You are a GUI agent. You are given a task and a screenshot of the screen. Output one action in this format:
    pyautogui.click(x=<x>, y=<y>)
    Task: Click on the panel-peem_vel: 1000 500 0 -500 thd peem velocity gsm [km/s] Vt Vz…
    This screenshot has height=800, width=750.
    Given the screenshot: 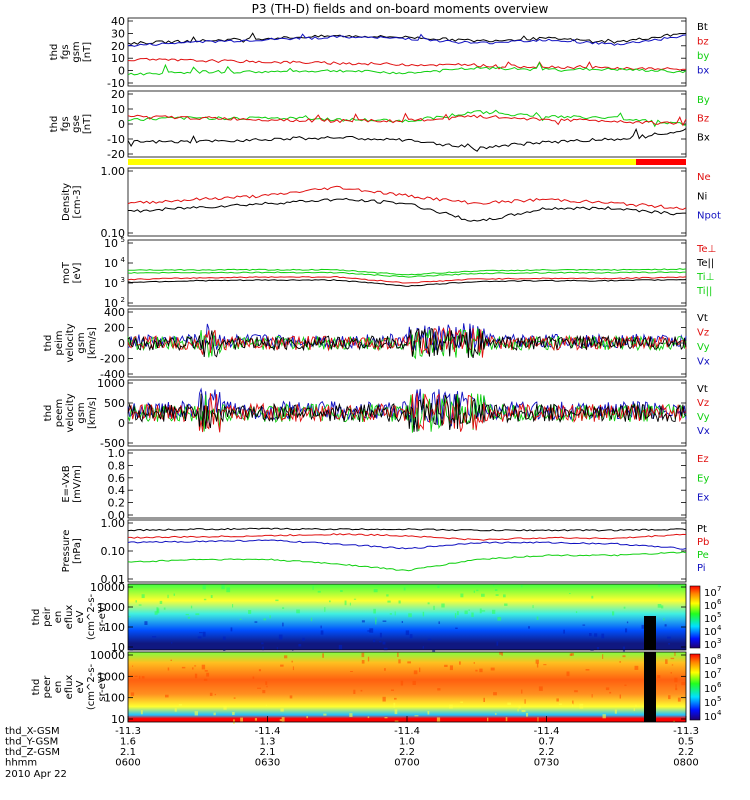 What is the action you would take?
    pyautogui.click(x=376, y=413)
    